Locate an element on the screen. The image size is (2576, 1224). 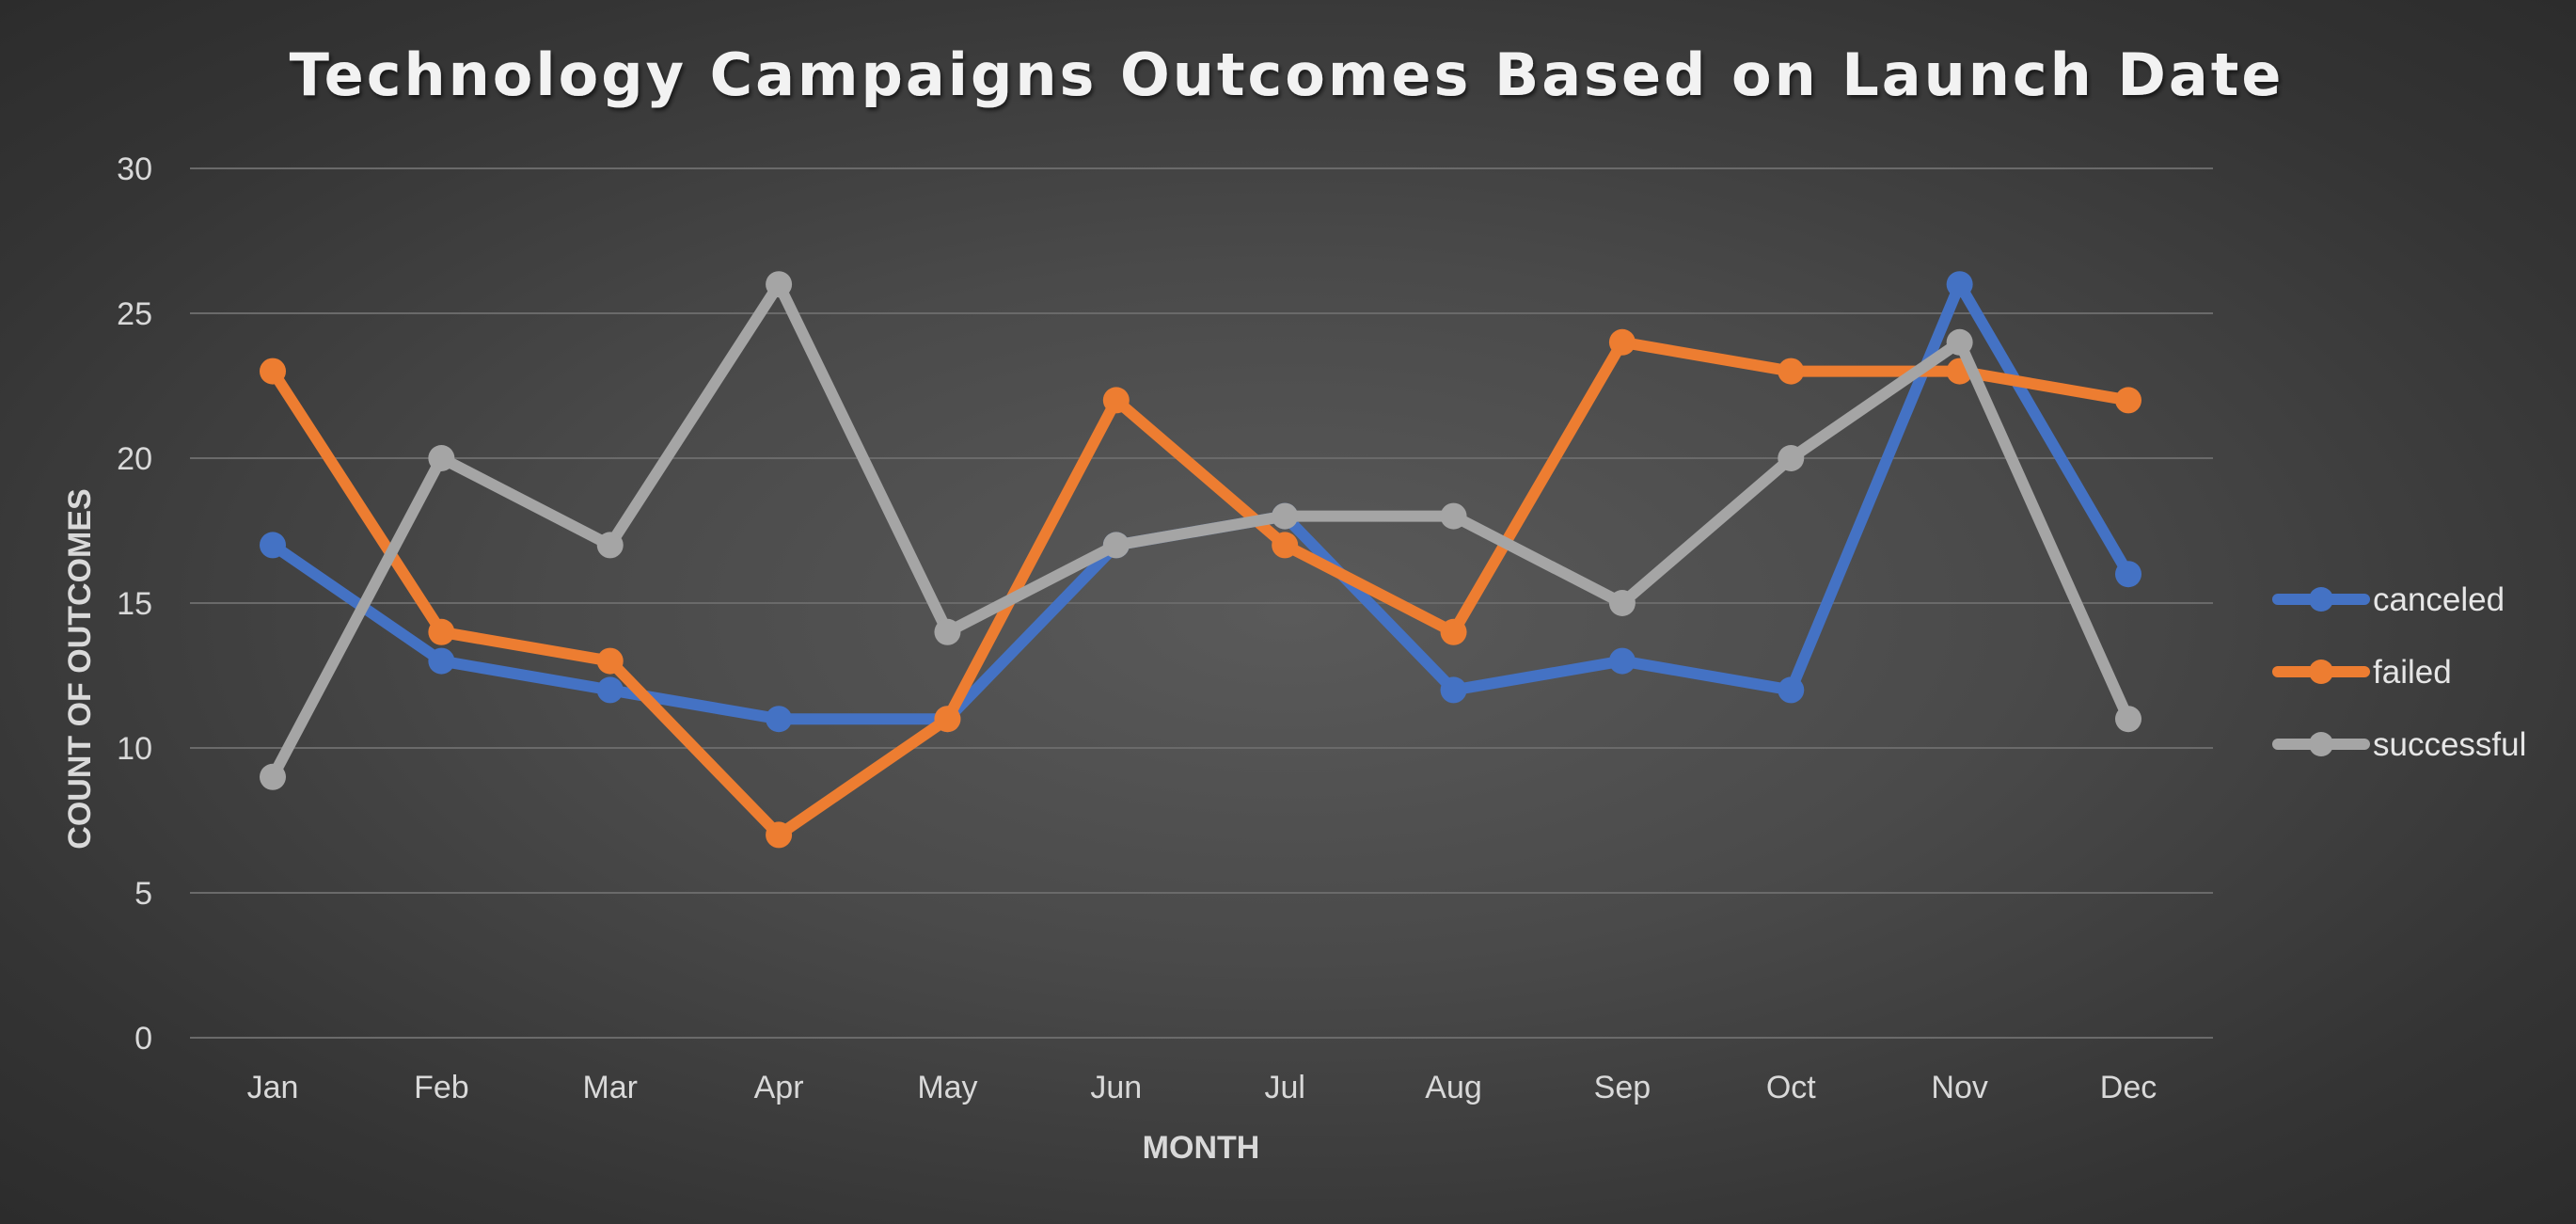
x-tick-label: Jun is located at coordinates (1116, 1087).